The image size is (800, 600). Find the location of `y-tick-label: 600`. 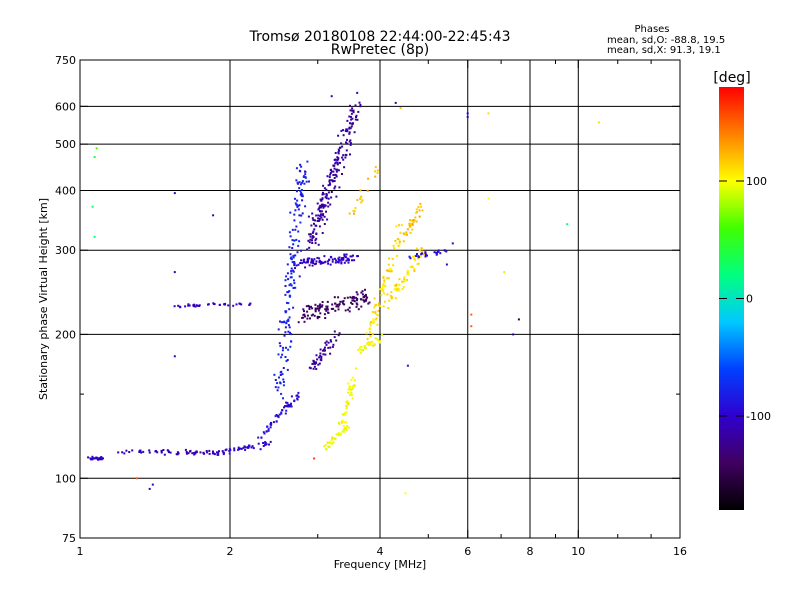

y-tick-label: 600 is located at coordinates (65, 106).